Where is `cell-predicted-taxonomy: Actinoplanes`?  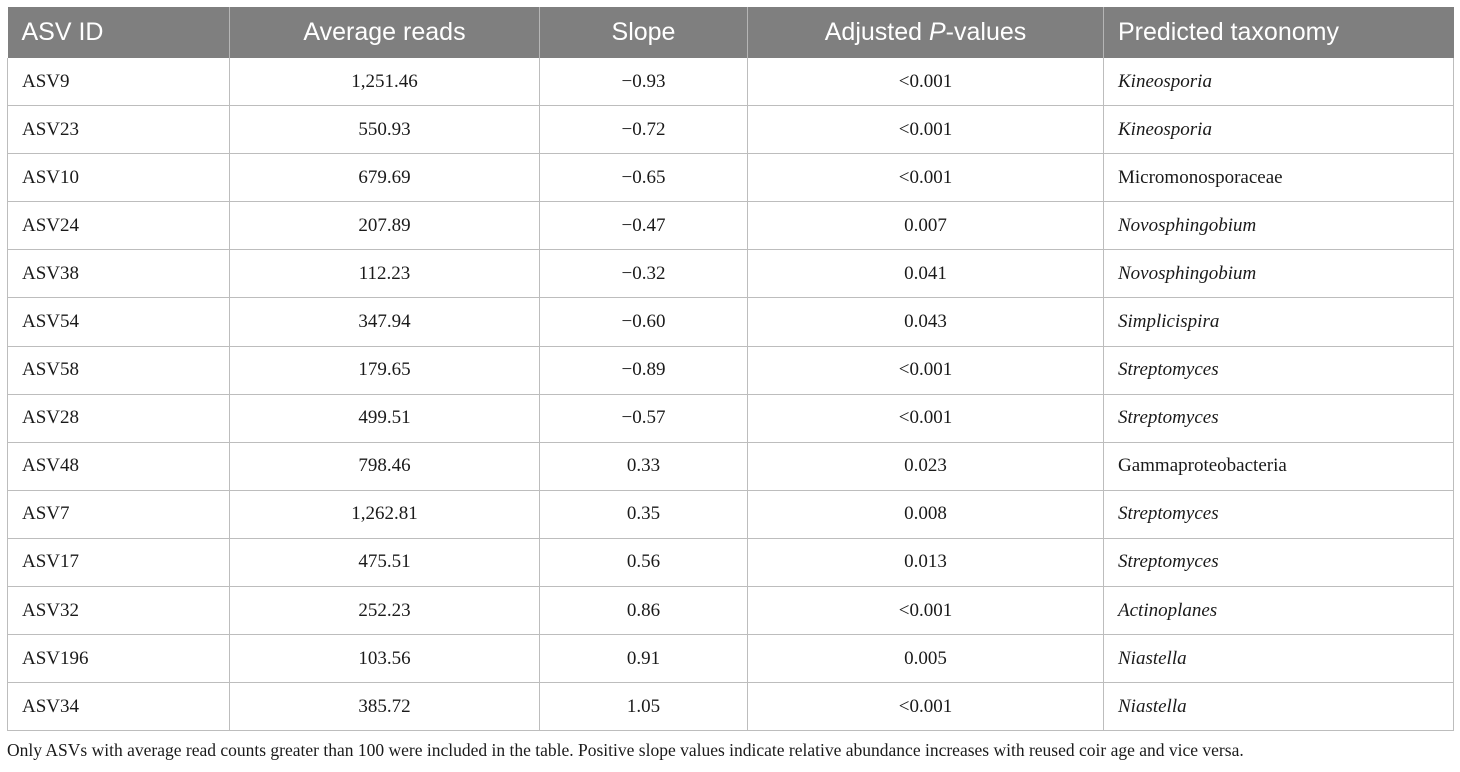
cell-predicted-taxonomy: Actinoplanes is located at coordinates (1278, 611).